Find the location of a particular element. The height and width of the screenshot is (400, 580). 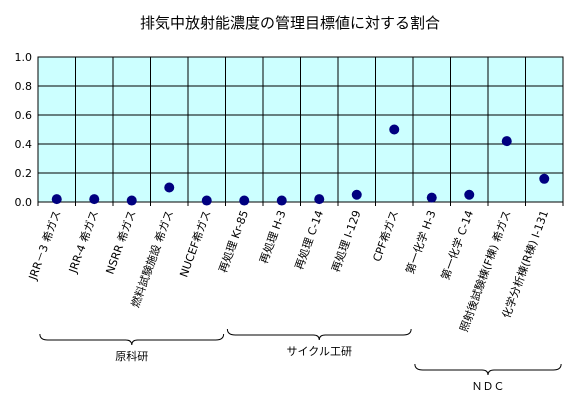

category-label: NUCEF希ガス is located at coordinates (194, 243).